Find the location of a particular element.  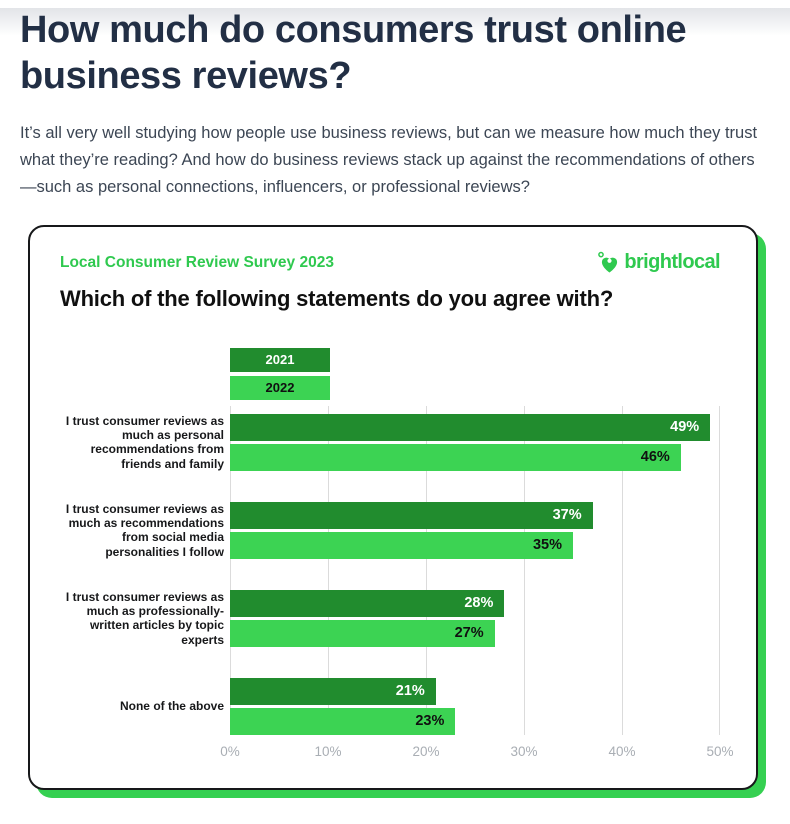

x-tick: 30% is located at coordinates (524, 751).